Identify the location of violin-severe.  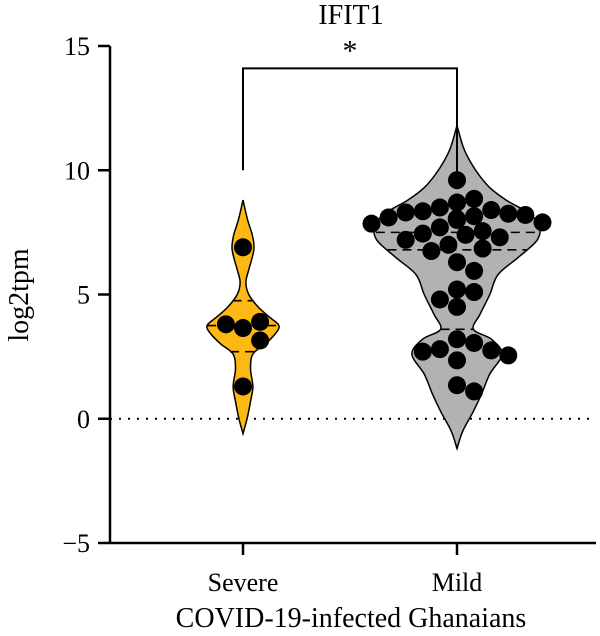
(243, 317).